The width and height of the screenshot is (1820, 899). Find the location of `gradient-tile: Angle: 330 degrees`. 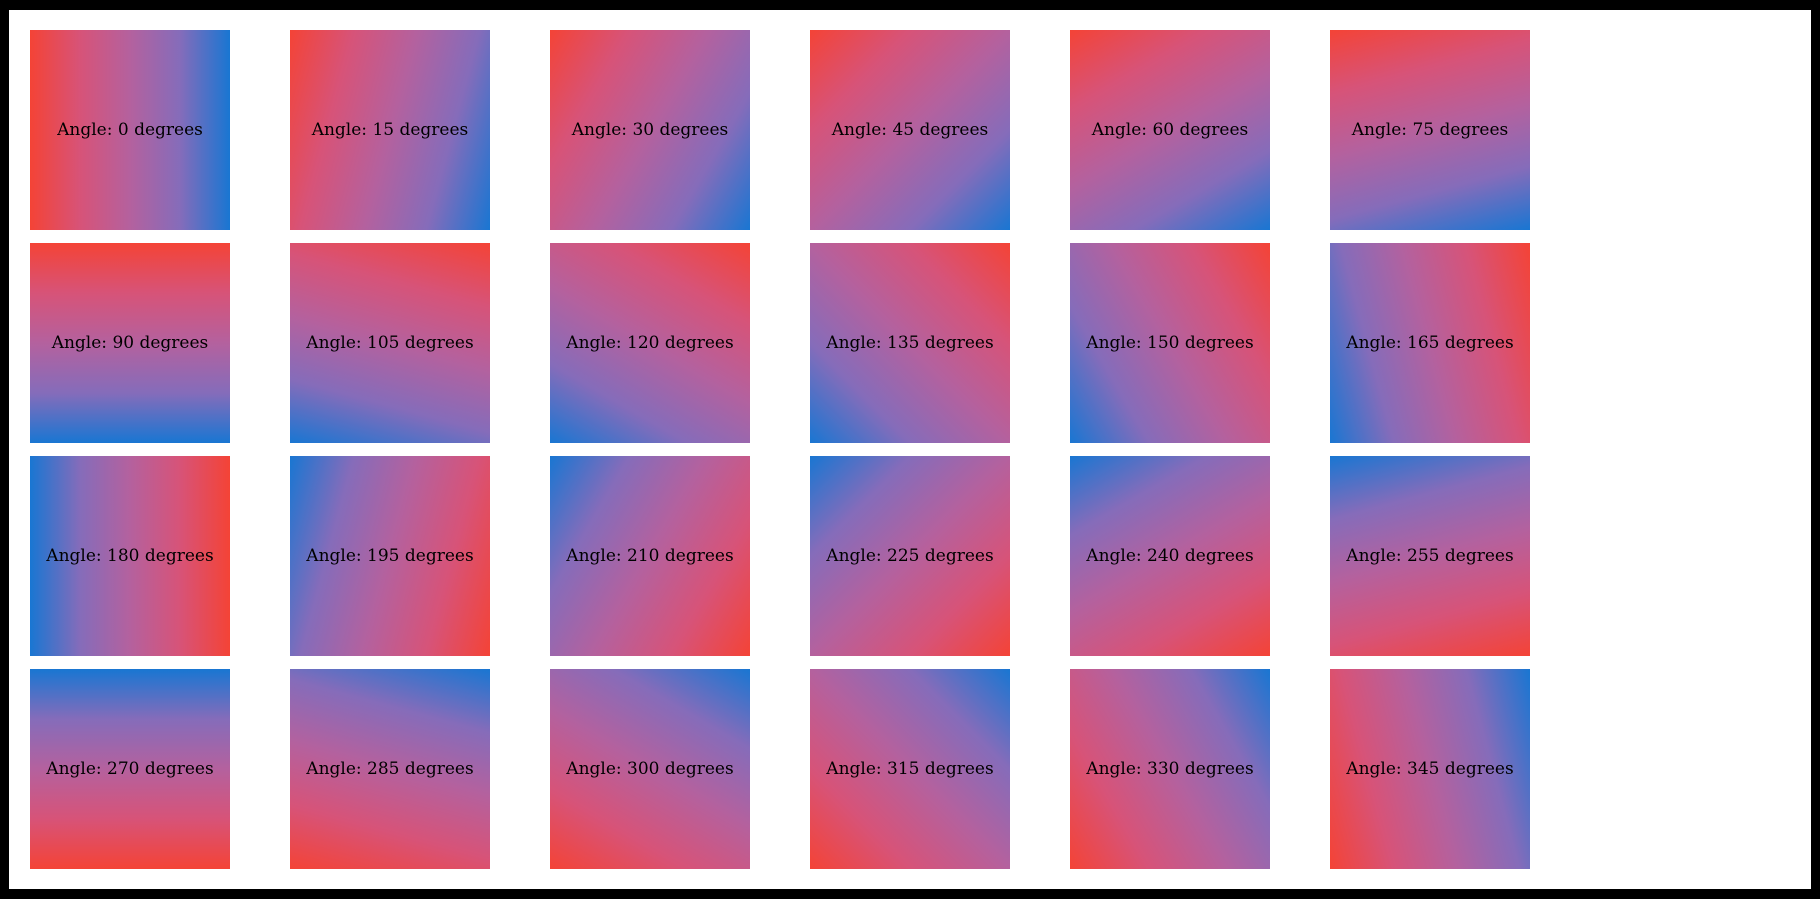

gradient-tile: Angle: 330 degrees is located at coordinates (1170, 769).